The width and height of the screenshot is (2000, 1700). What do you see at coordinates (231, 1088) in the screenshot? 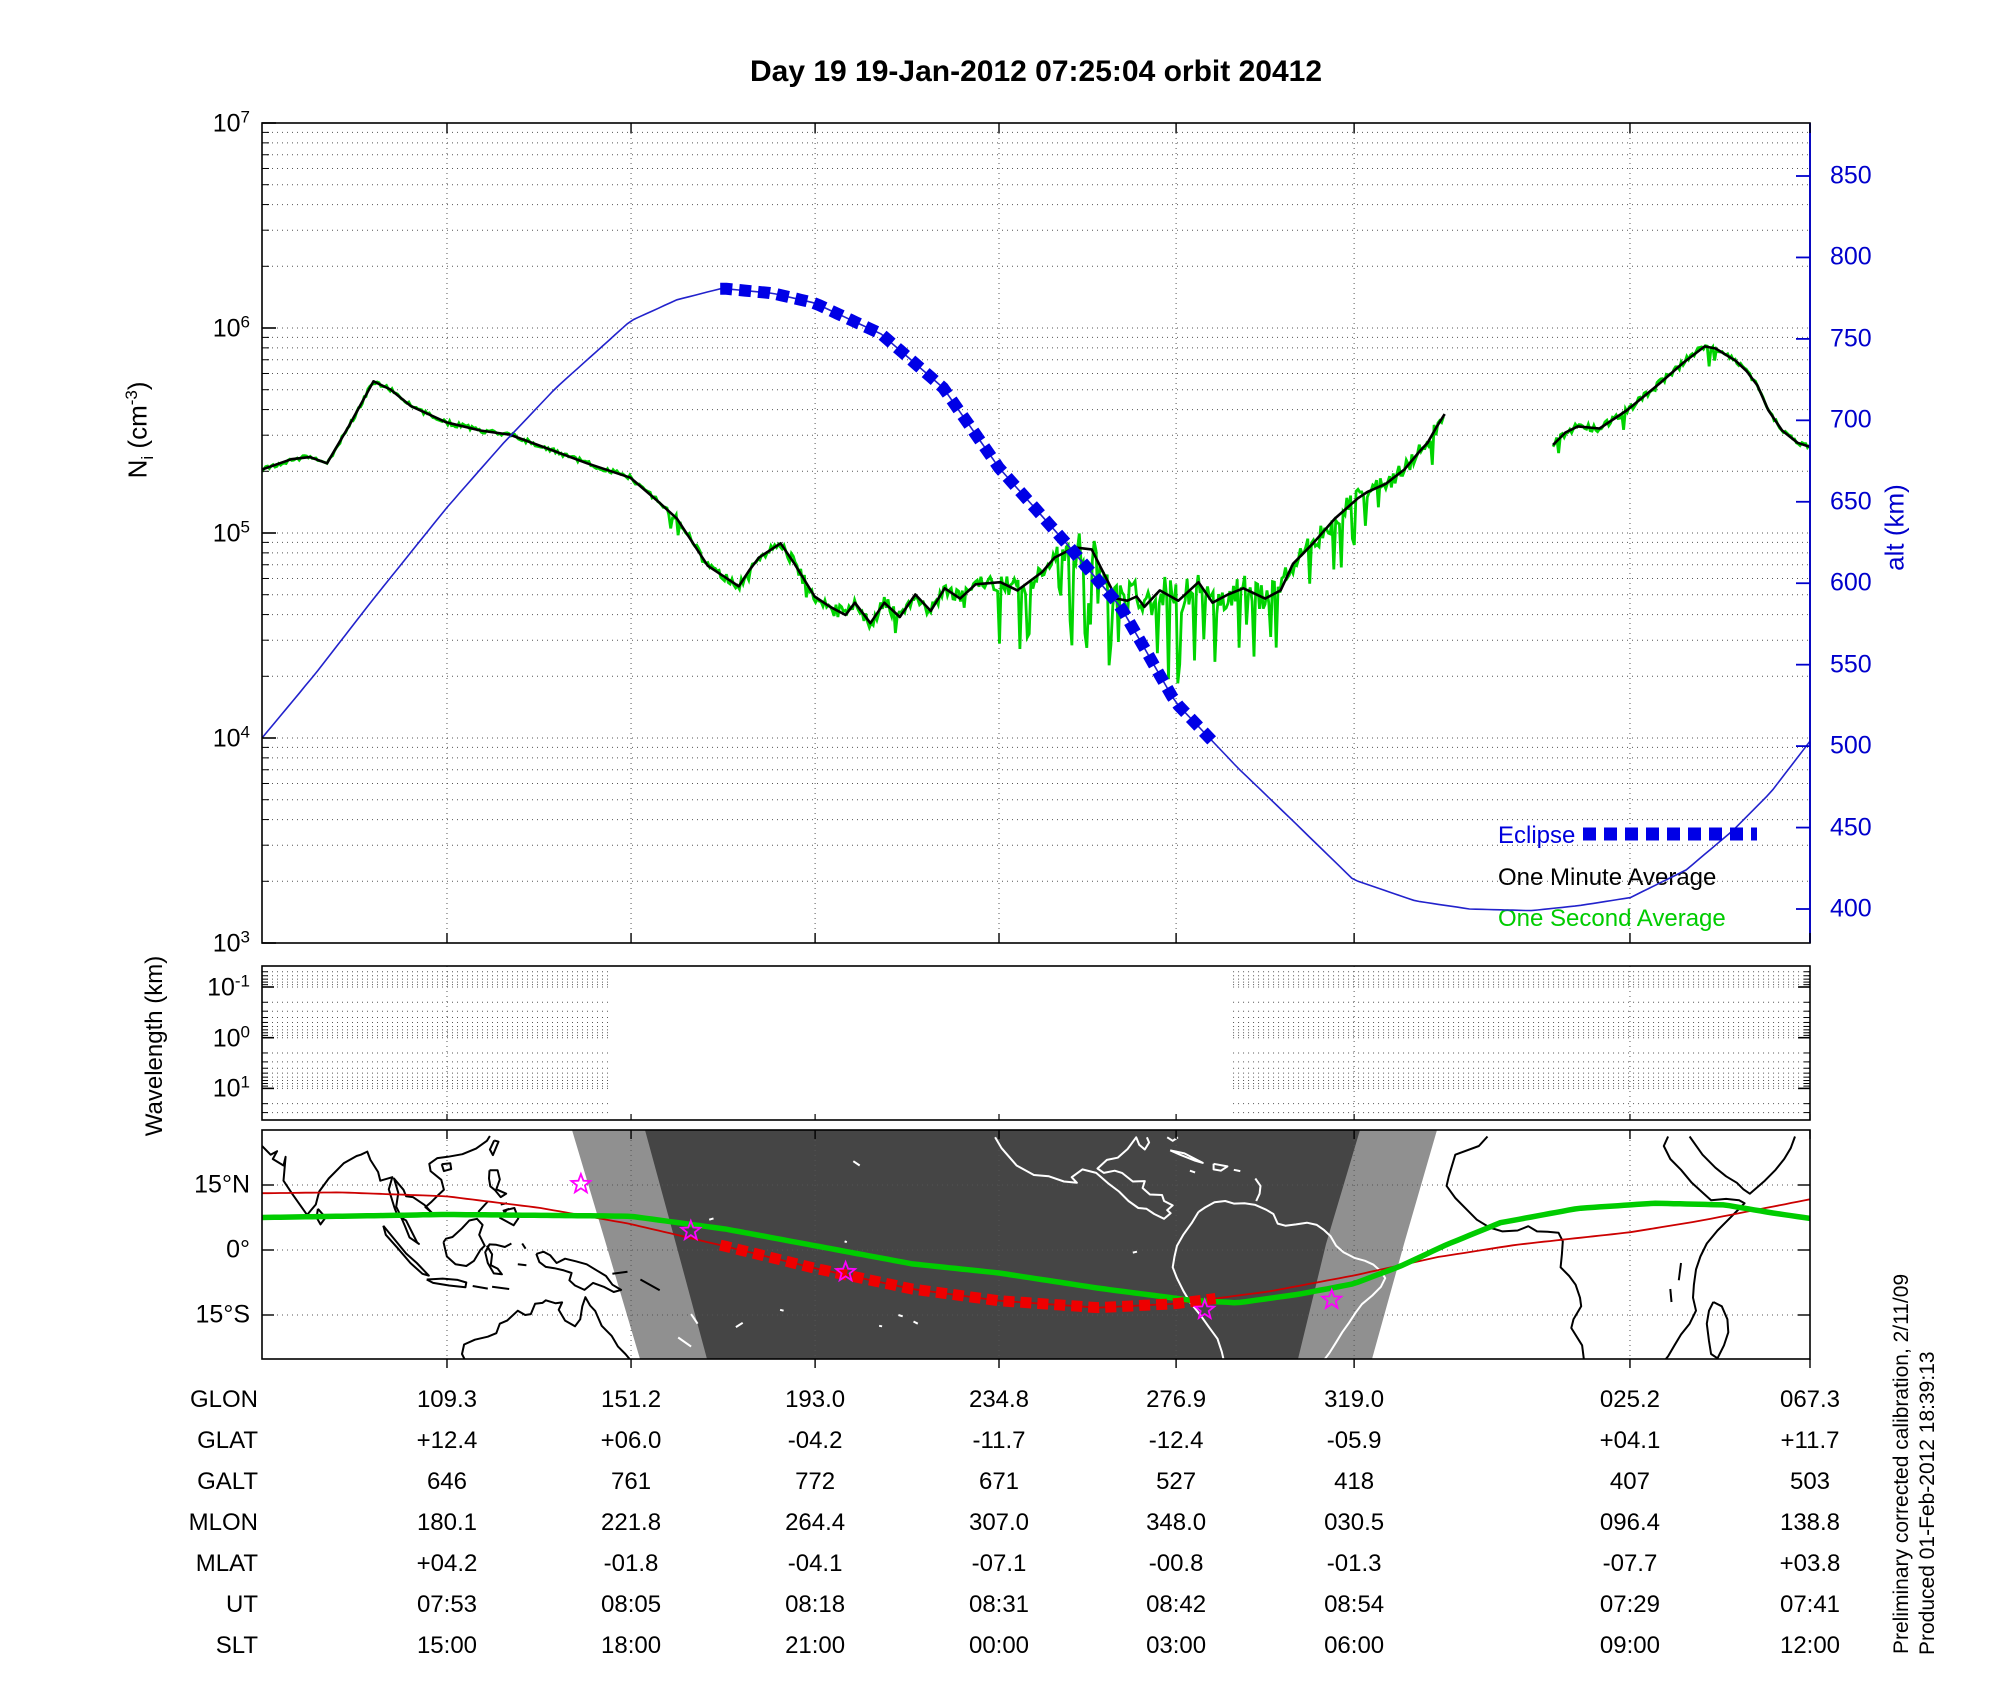
I see `spectrogram-tick-label: 10¹` at bounding box center [231, 1088].